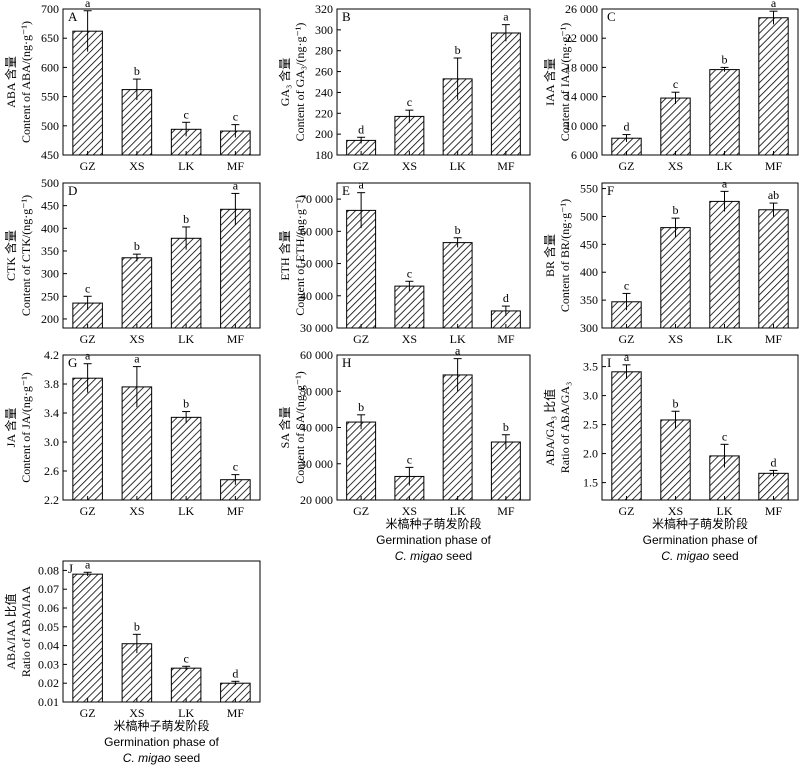  Describe the element at coordinates (50, 228) in the screenshot. I see `y-tick-label: 400` at that location.